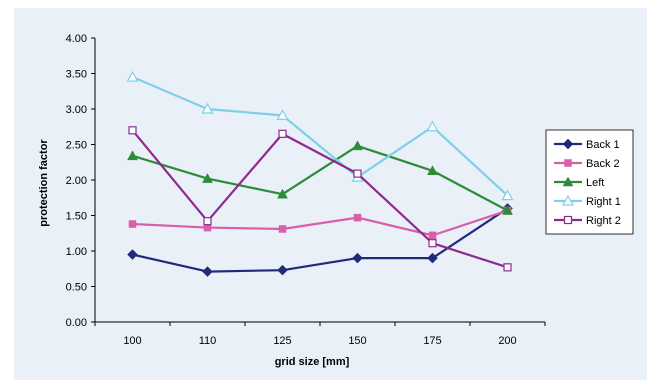 The width and height of the screenshot is (647, 380). What do you see at coordinates (76, 75) in the screenshot?
I see `y-tick-label: 3.50` at bounding box center [76, 75].